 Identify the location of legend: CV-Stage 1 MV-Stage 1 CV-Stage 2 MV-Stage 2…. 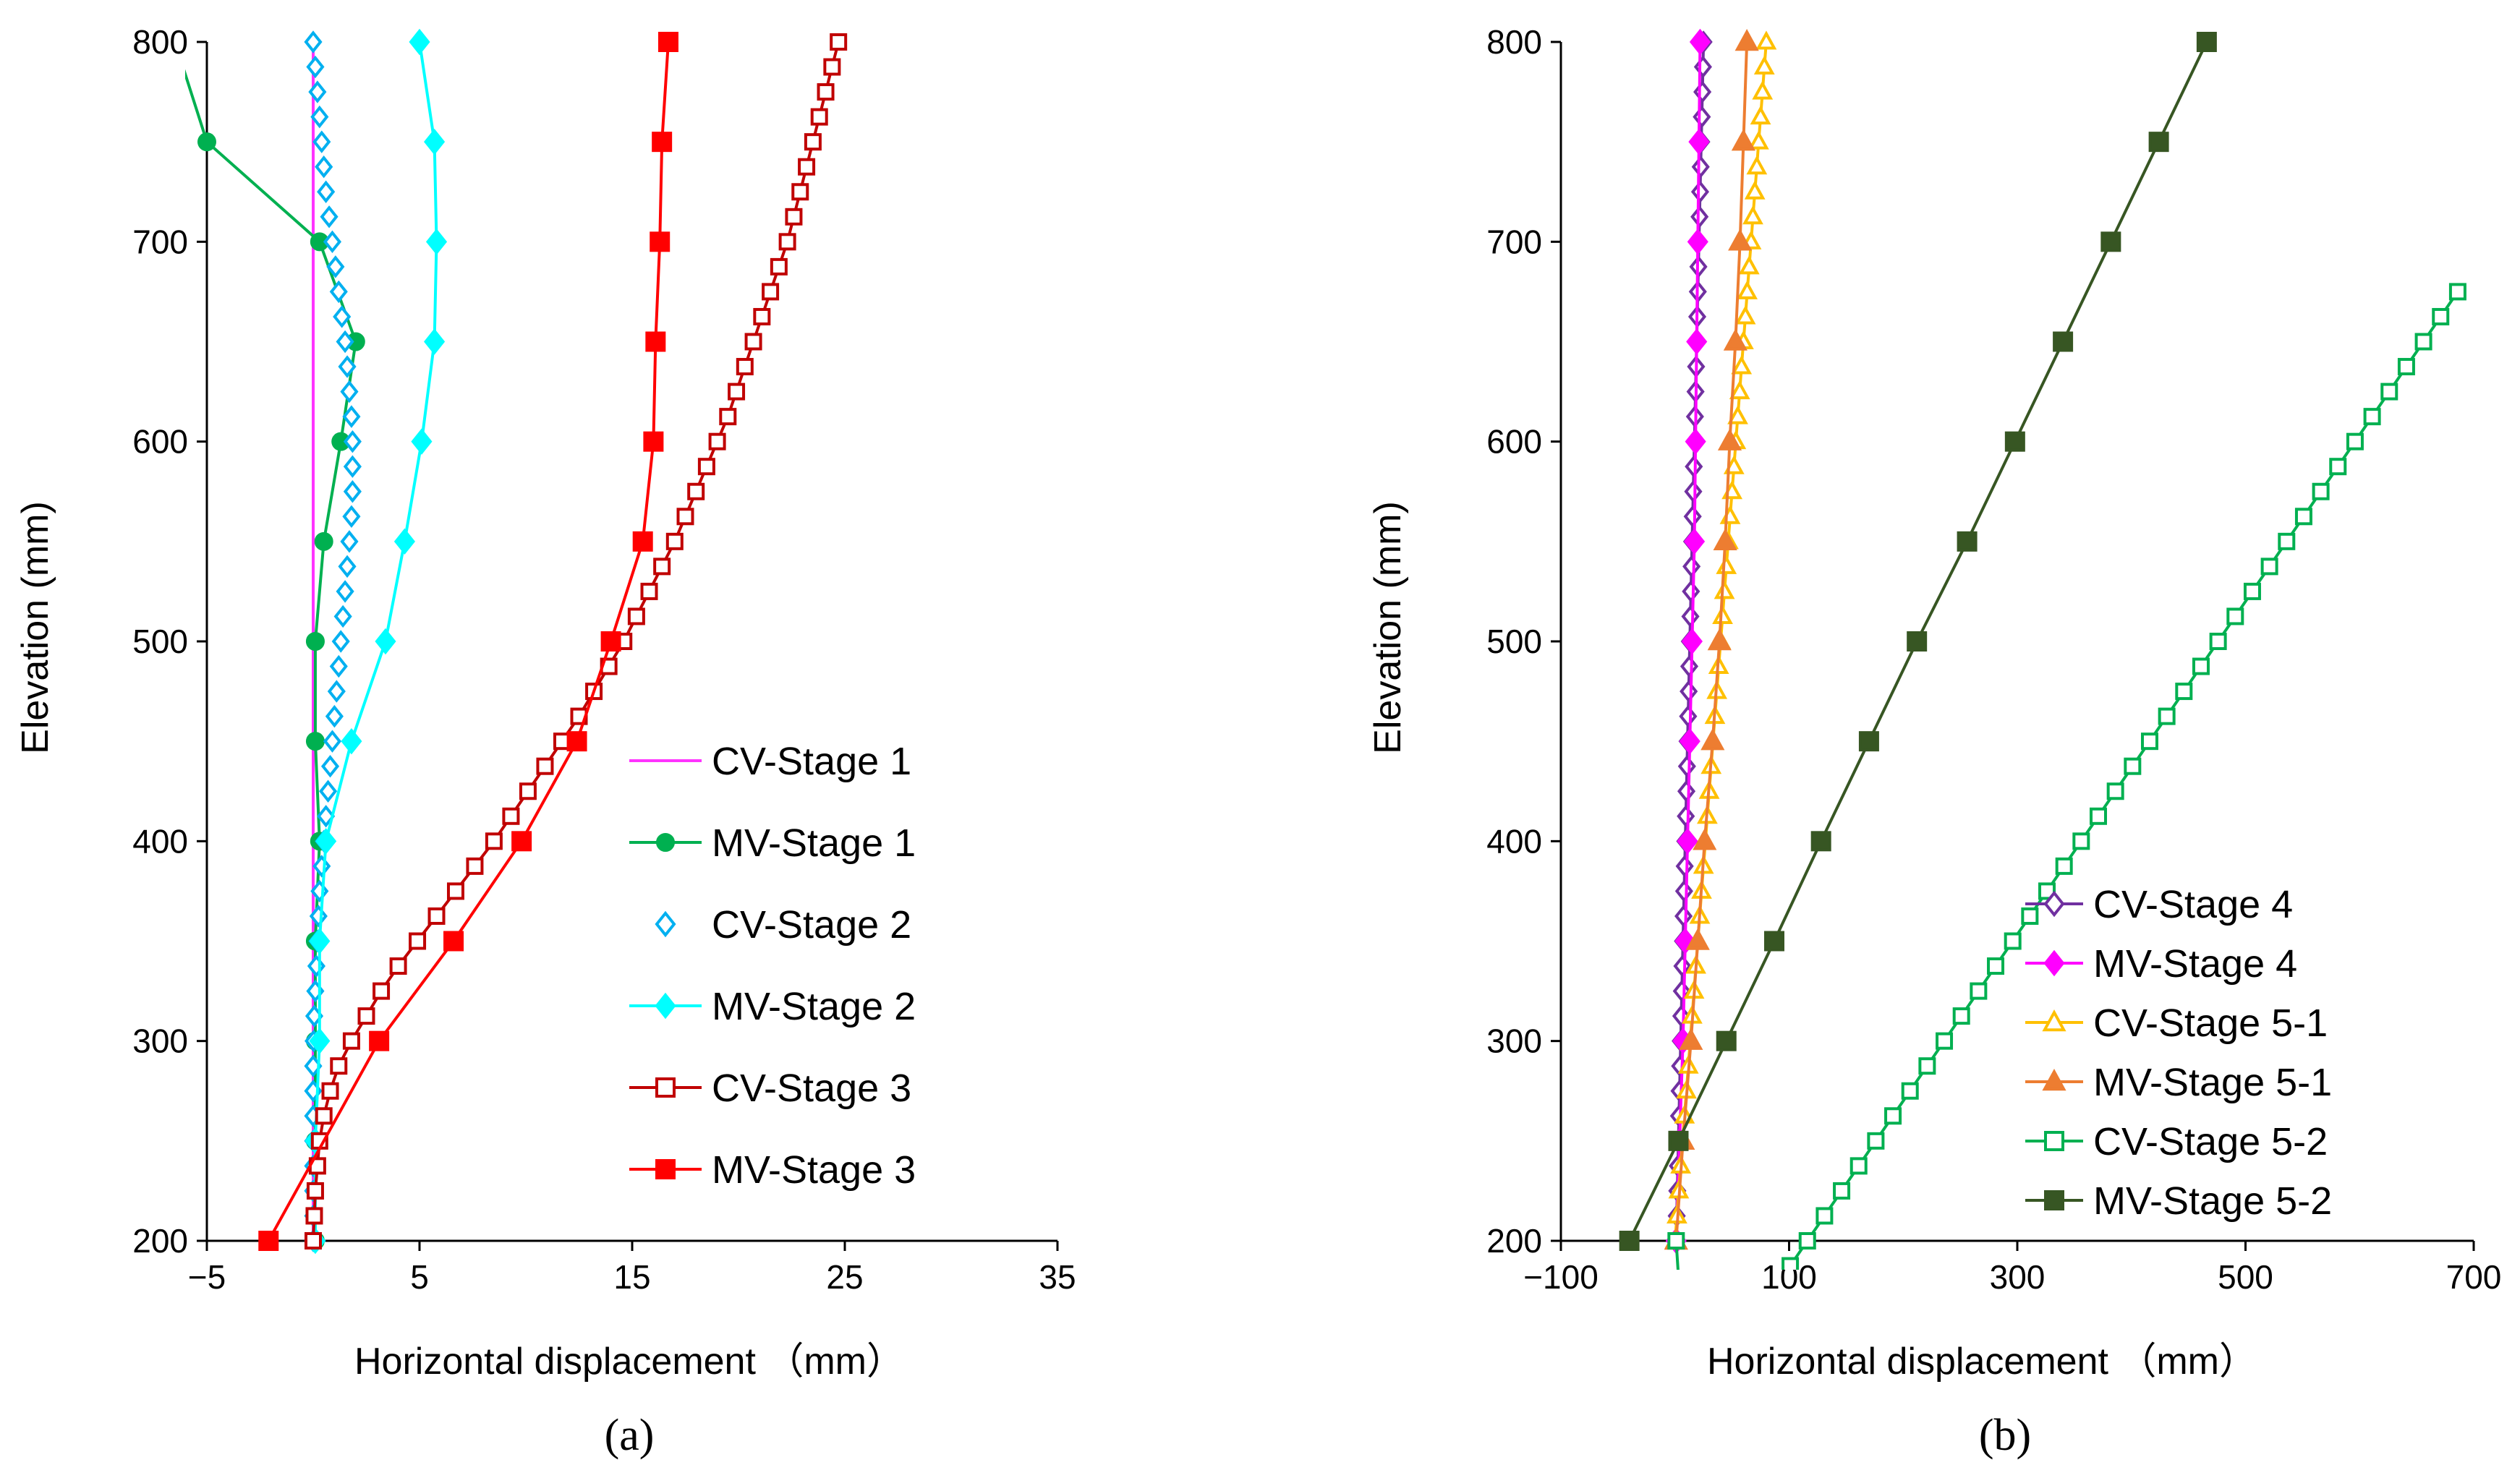
(773, 966).